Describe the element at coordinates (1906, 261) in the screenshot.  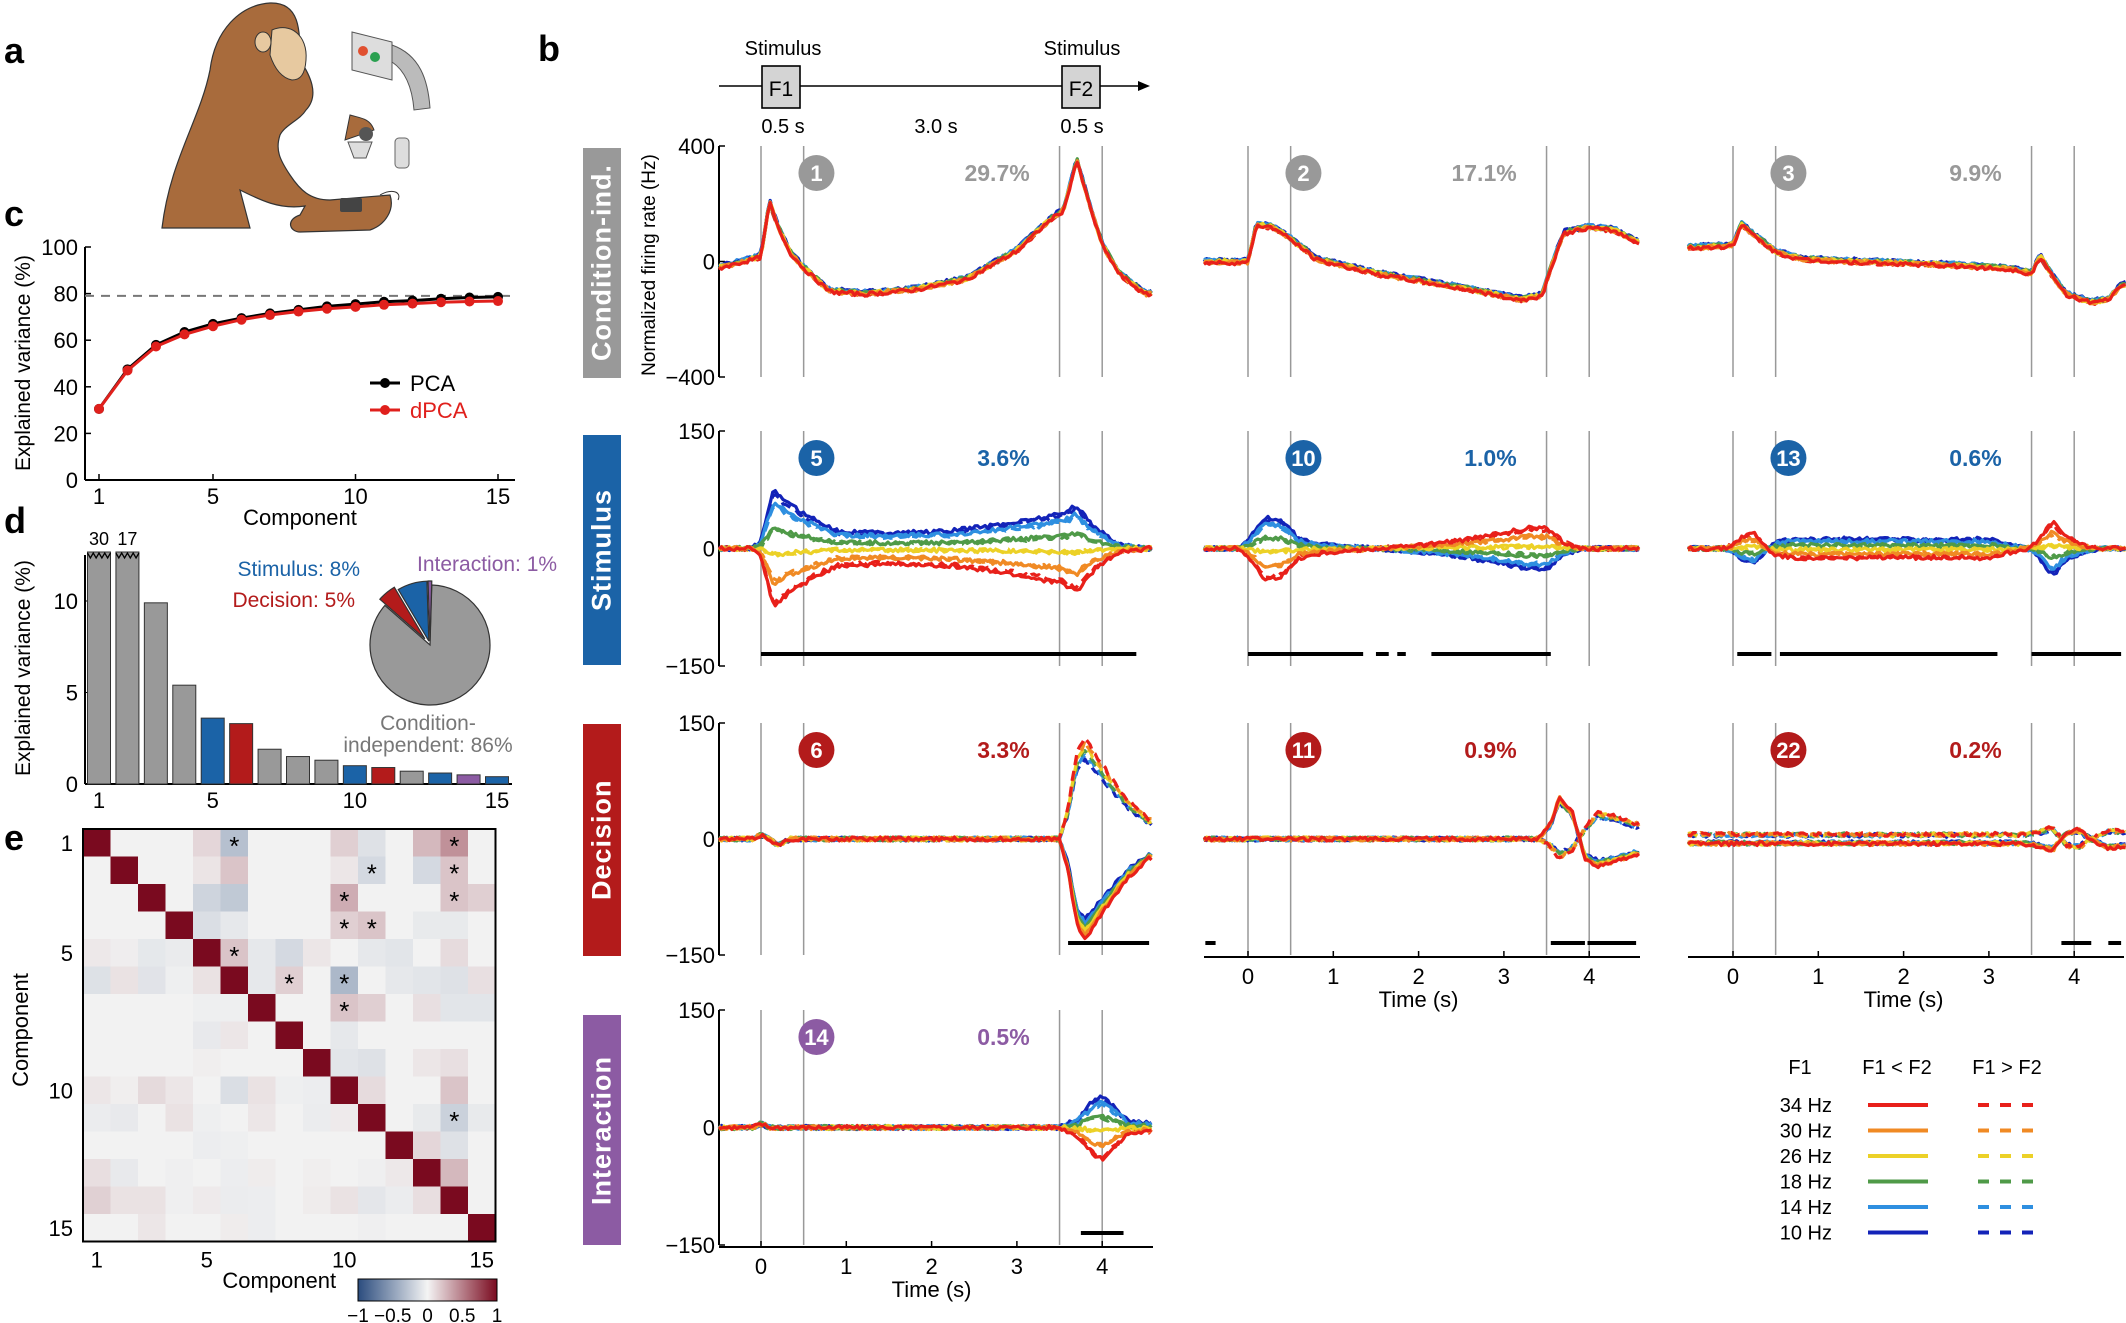
I see `trace-panel-3: 3 9.9%` at that location.